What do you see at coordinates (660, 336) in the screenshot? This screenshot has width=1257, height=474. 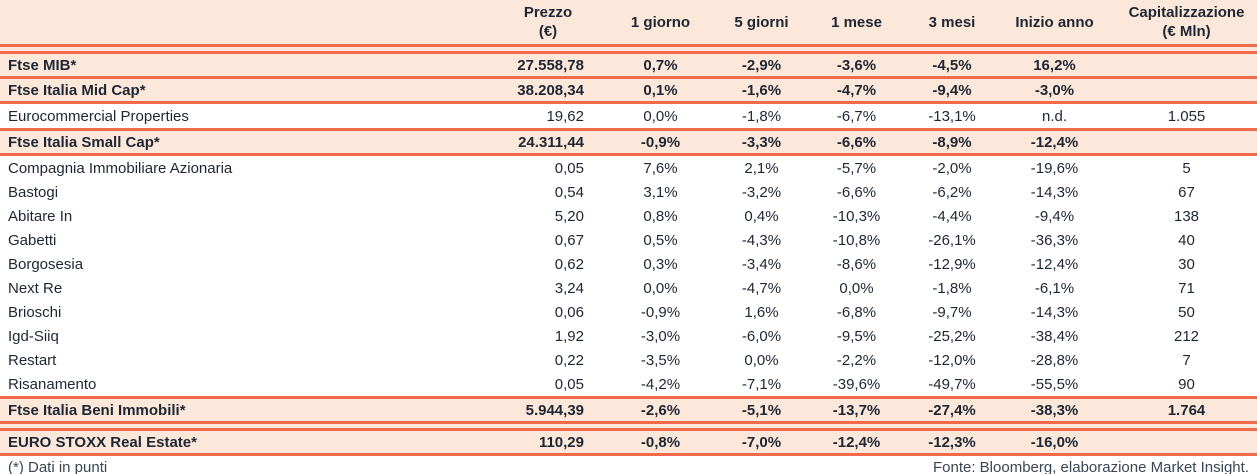 I see `value-cell-g1: -3,0%` at bounding box center [660, 336].